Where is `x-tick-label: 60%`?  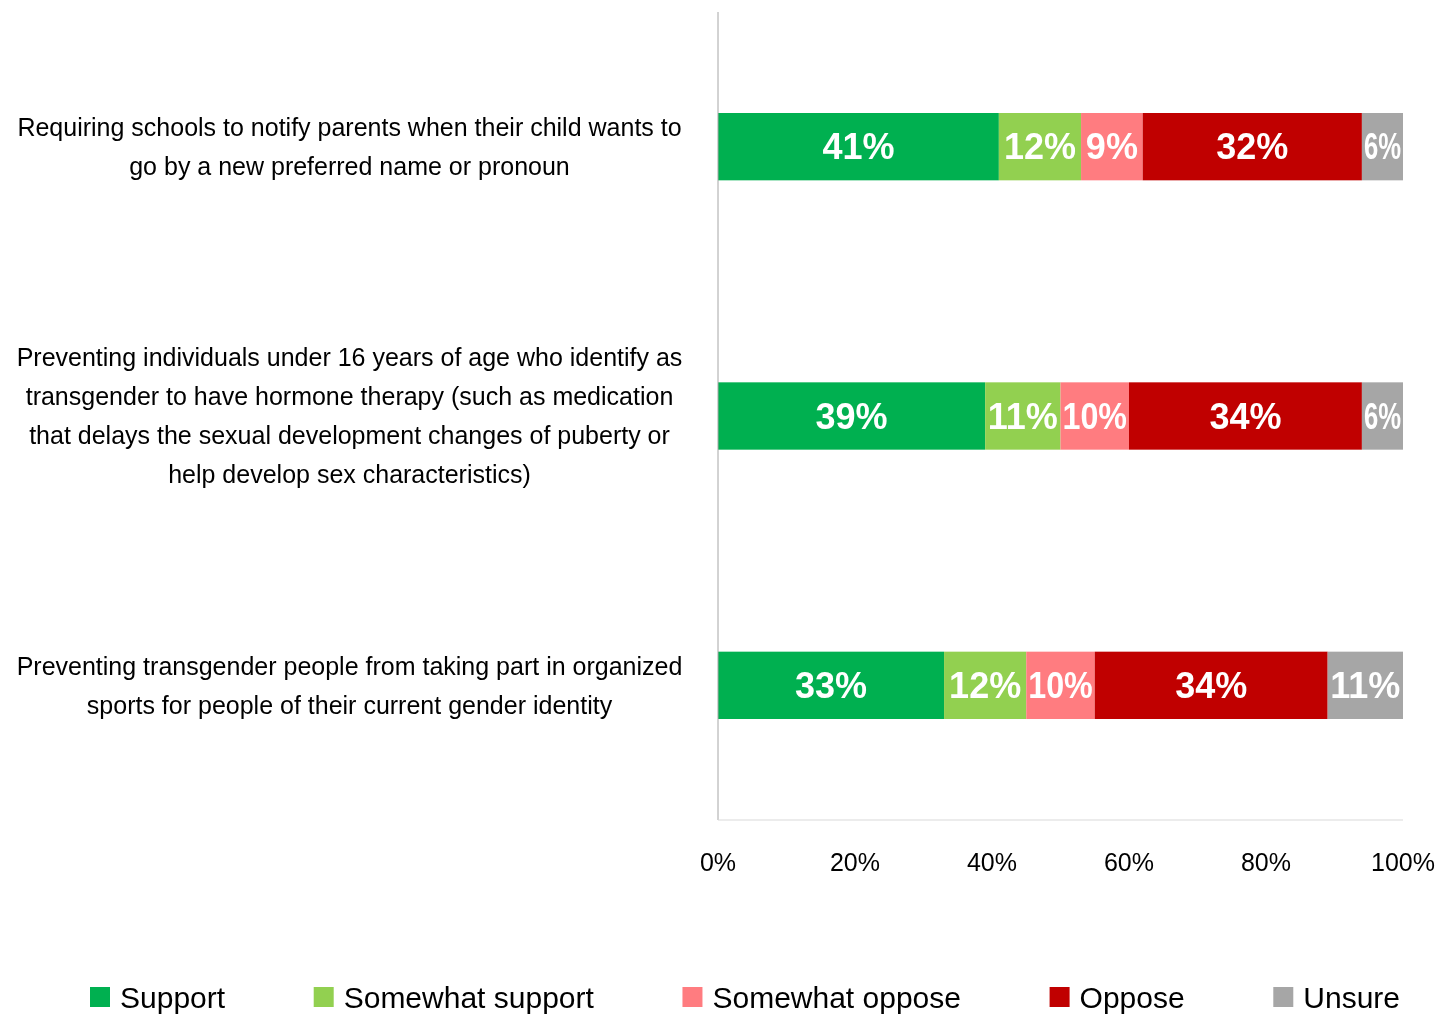
x-tick-label: 60% is located at coordinates (1129, 861).